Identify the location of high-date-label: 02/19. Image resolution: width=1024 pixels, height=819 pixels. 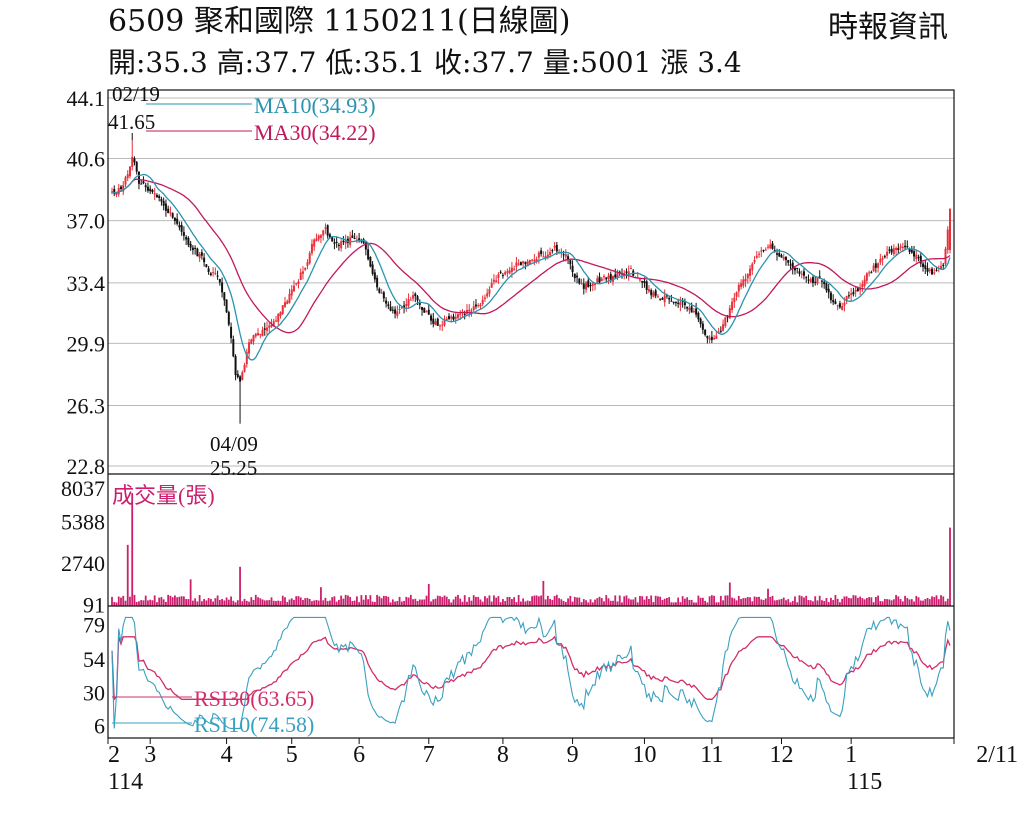
(136, 94).